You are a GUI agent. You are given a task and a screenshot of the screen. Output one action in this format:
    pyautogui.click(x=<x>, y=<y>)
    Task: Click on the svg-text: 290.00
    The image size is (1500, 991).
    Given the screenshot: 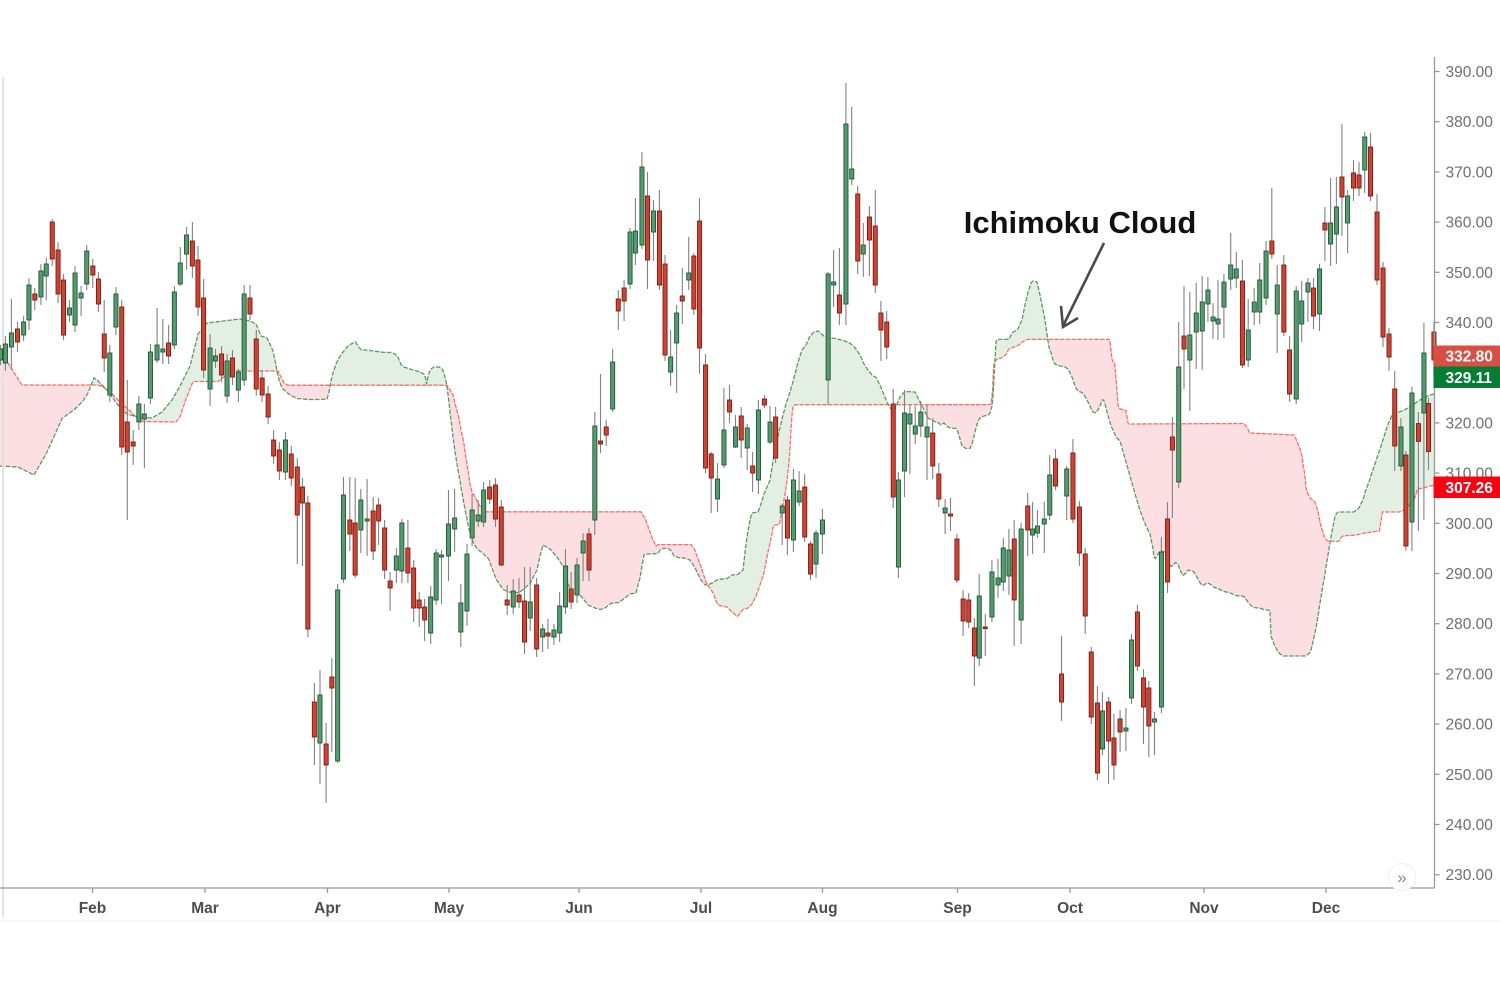 What is the action you would take?
    pyautogui.click(x=1470, y=574)
    